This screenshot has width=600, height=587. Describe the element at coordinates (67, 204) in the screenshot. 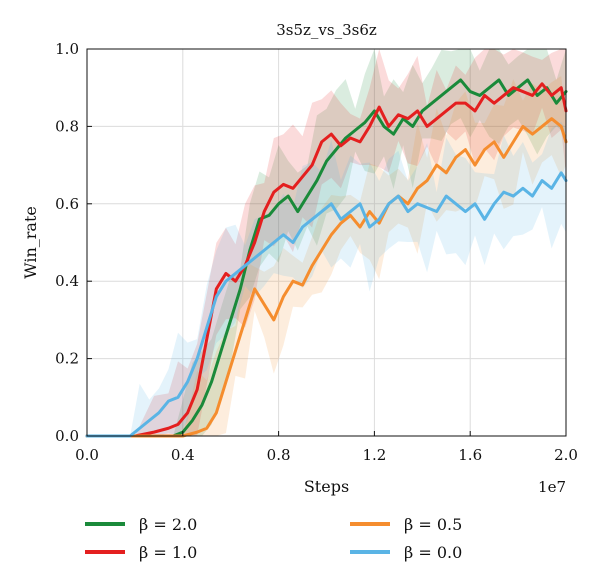

I see `y-tick-label: 0.6` at that location.